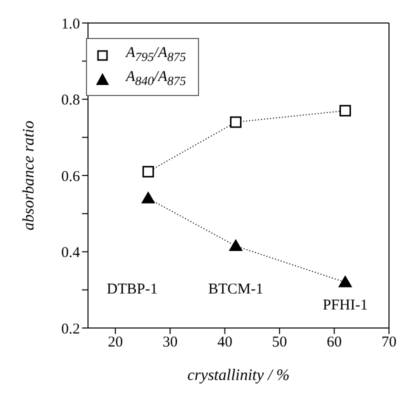 This screenshot has width=413, height=407. I want to click on x-tick-label: 20, so click(115, 342).